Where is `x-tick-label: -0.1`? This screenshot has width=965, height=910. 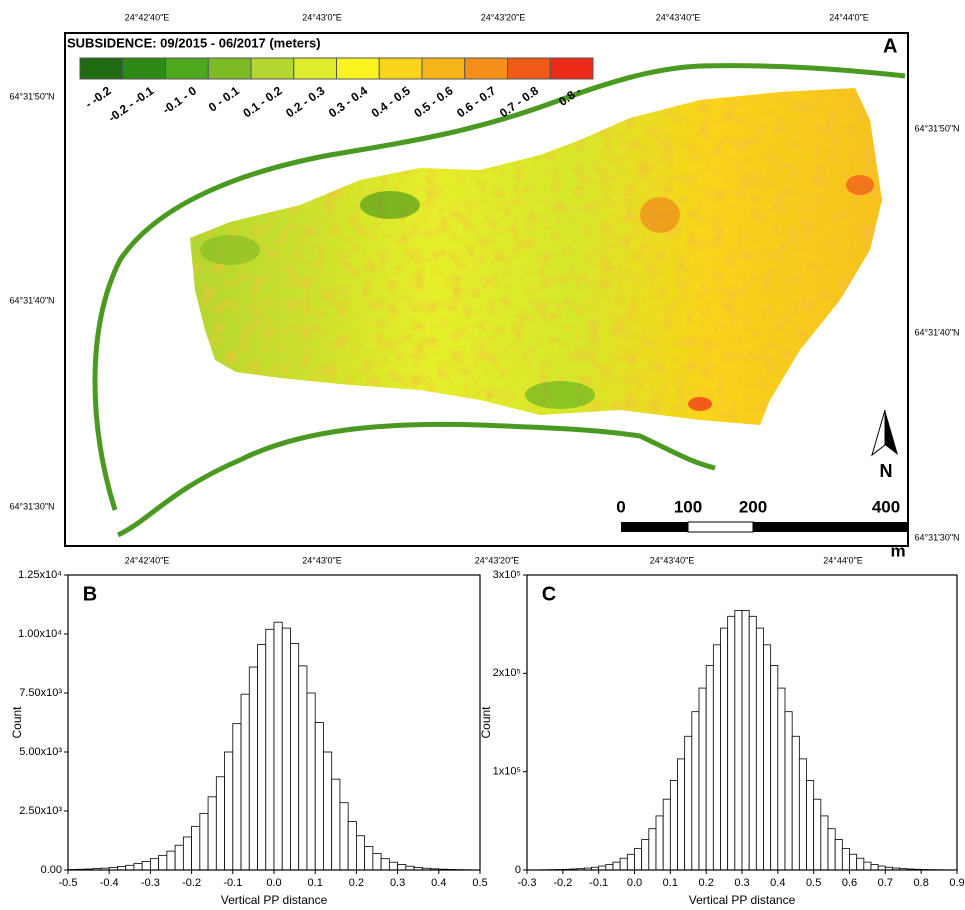 x-tick-label: -0.1 is located at coordinates (232, 883).